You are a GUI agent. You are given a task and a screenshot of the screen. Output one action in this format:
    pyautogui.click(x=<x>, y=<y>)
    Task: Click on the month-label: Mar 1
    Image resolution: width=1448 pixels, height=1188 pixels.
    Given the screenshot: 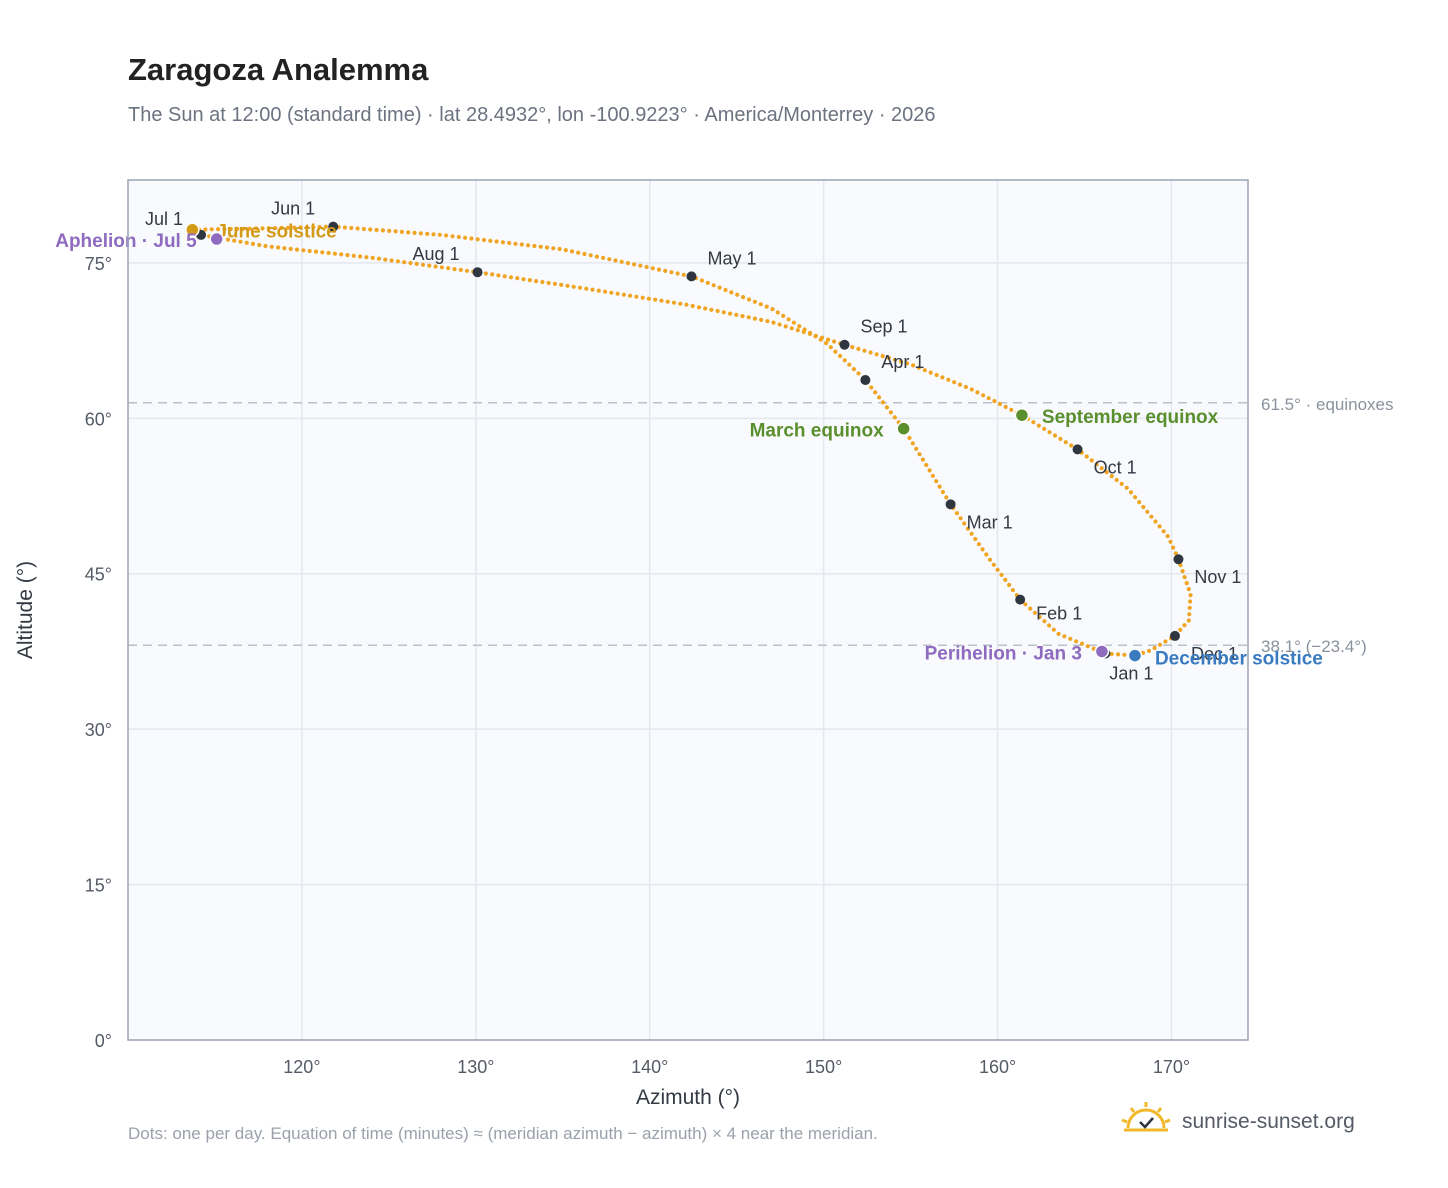 What is the action you would take?
    pyautogui.click(x=990, y=522)
    